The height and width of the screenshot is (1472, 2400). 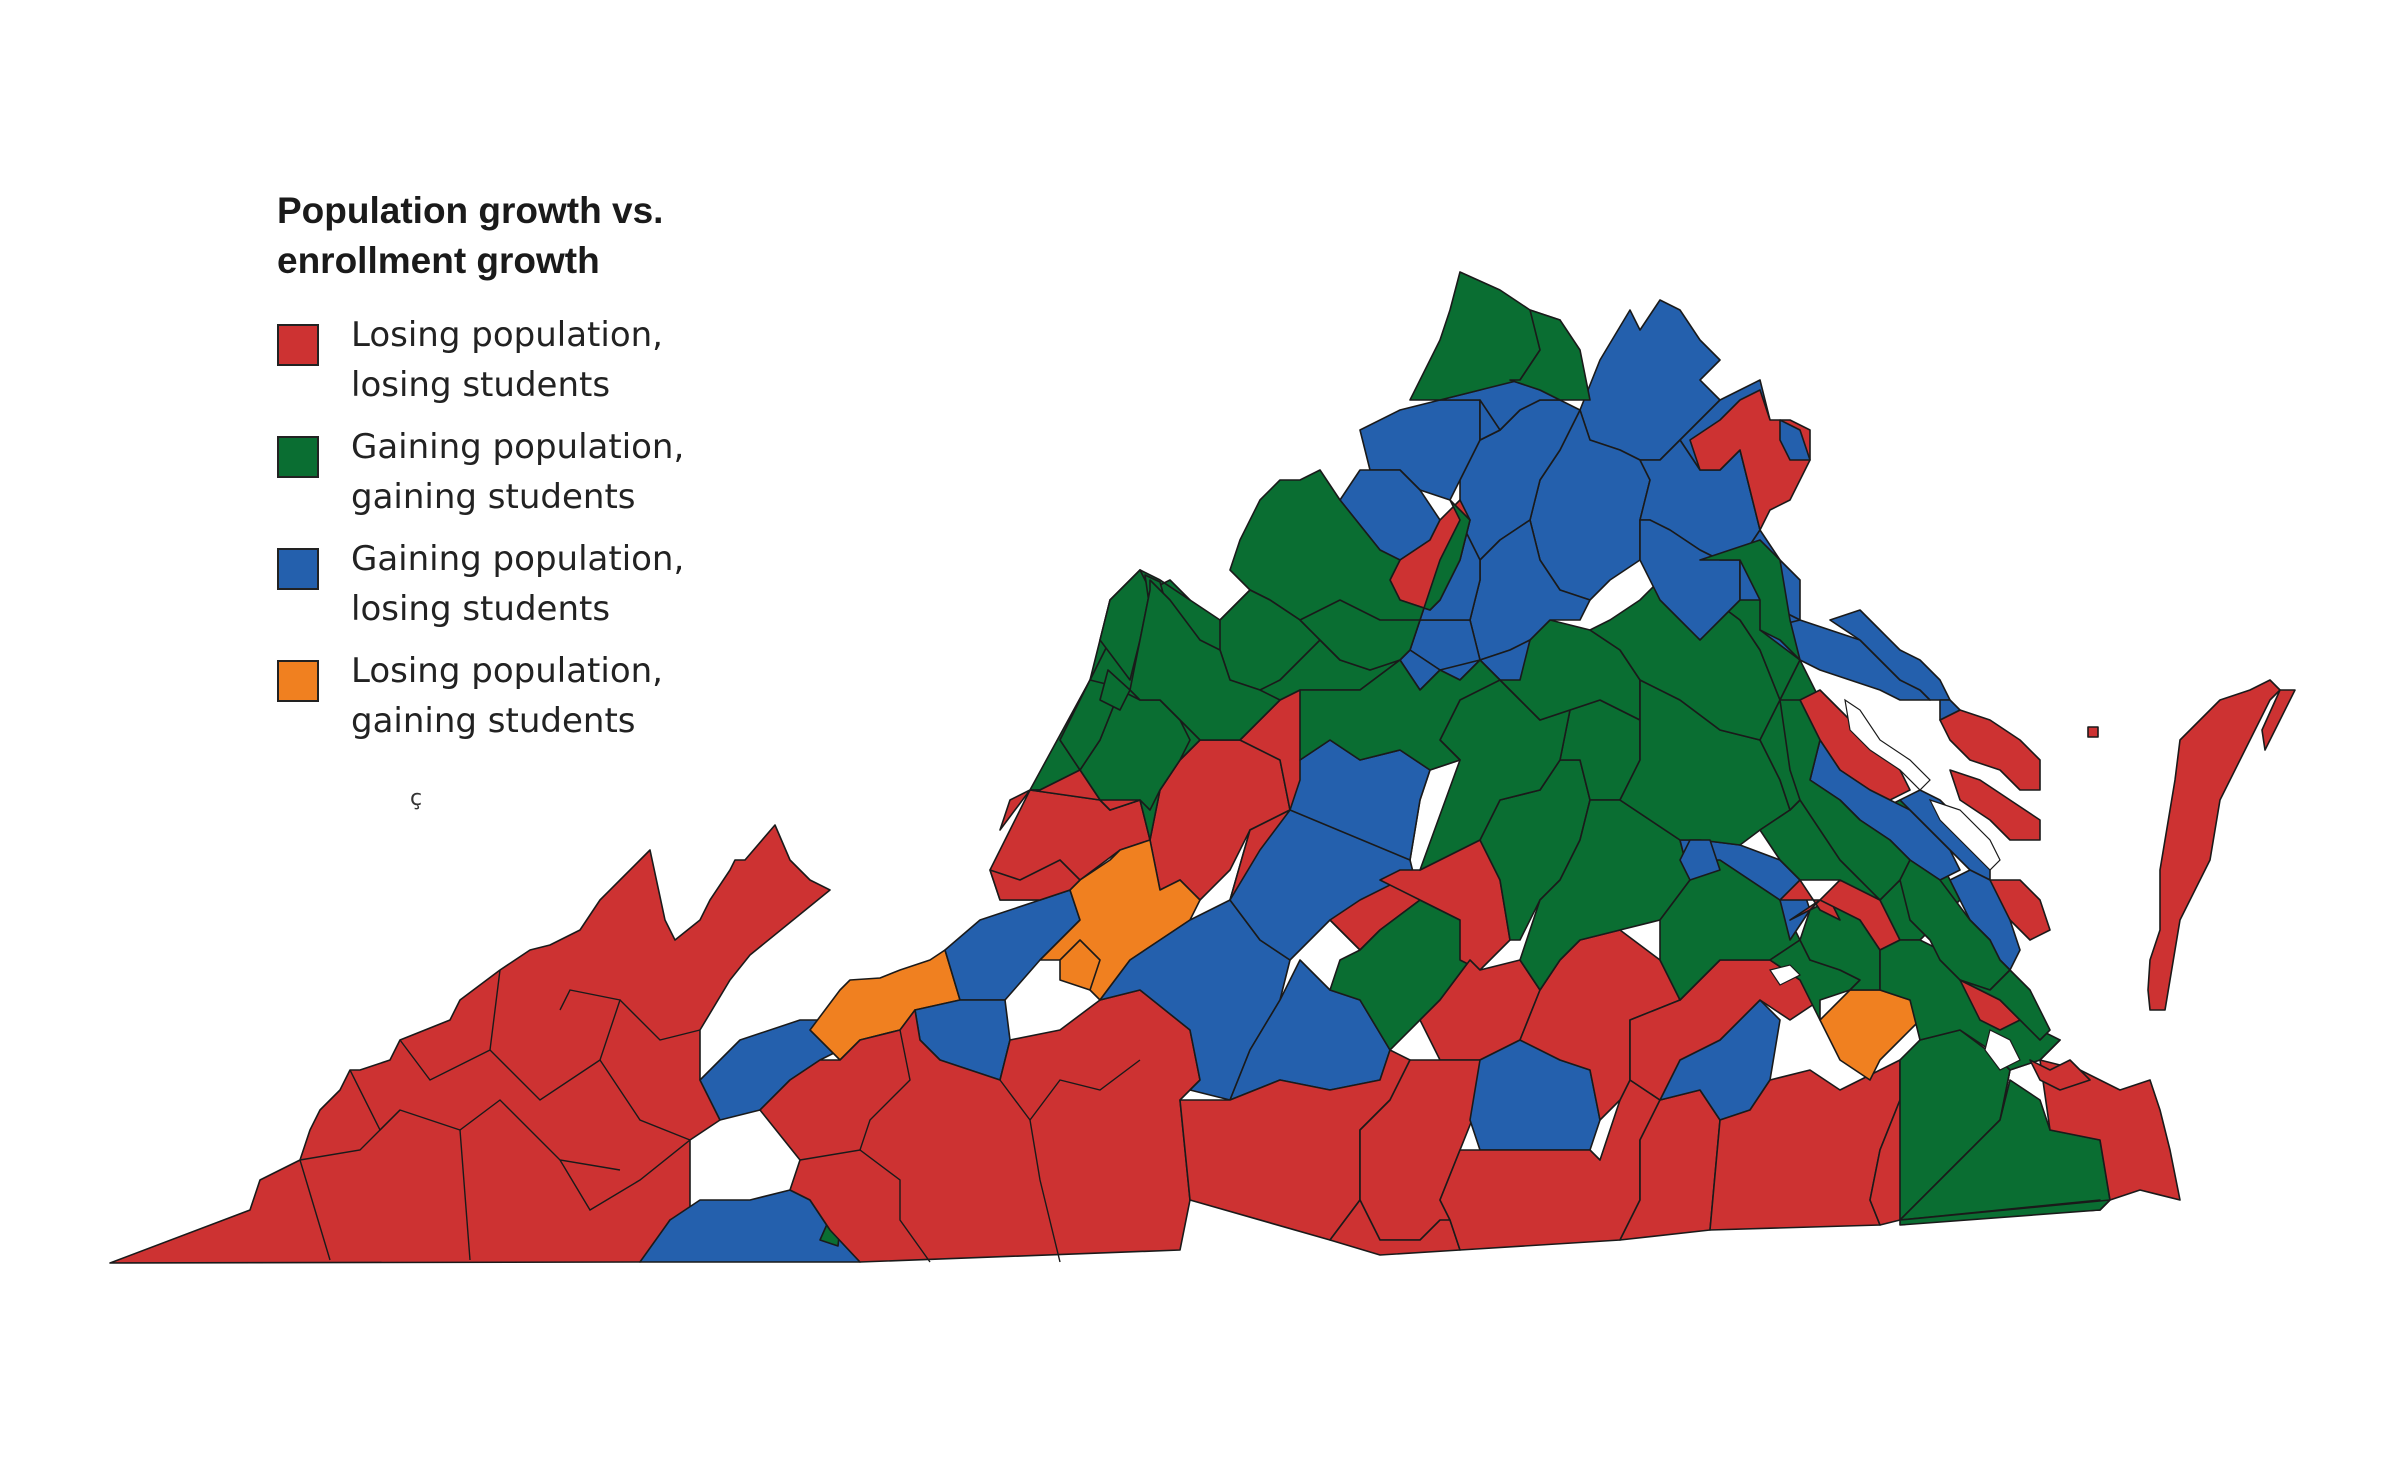 I want to click on legend-item-loss-gain: Losing population, gaining students, so click(x=537, y=707).